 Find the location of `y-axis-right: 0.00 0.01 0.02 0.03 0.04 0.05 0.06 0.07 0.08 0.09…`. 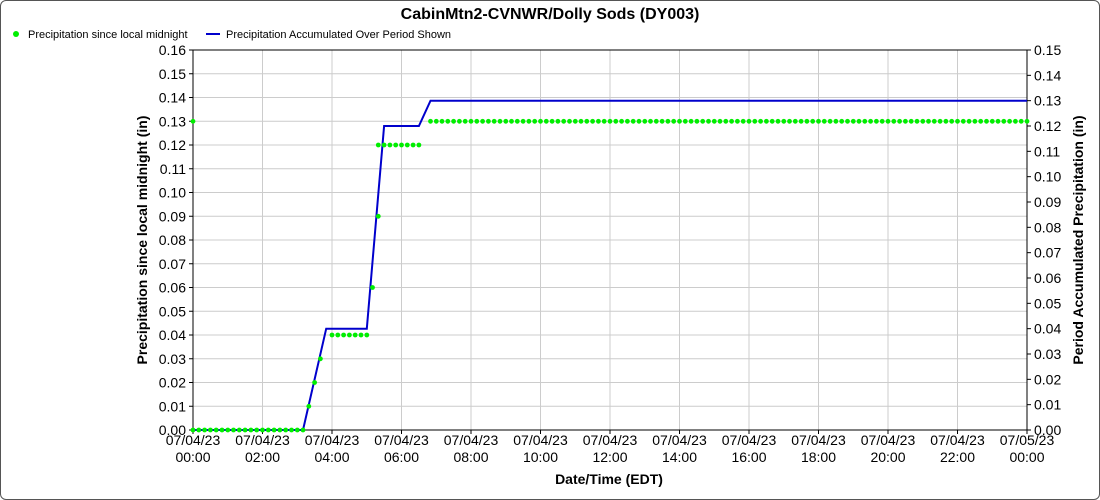

y-axis-right: 0.00 0.01 0.02 0.03 0.04 0.05 0.06 0.07 0.08 0.09… is located at coordinates (1044, 240).